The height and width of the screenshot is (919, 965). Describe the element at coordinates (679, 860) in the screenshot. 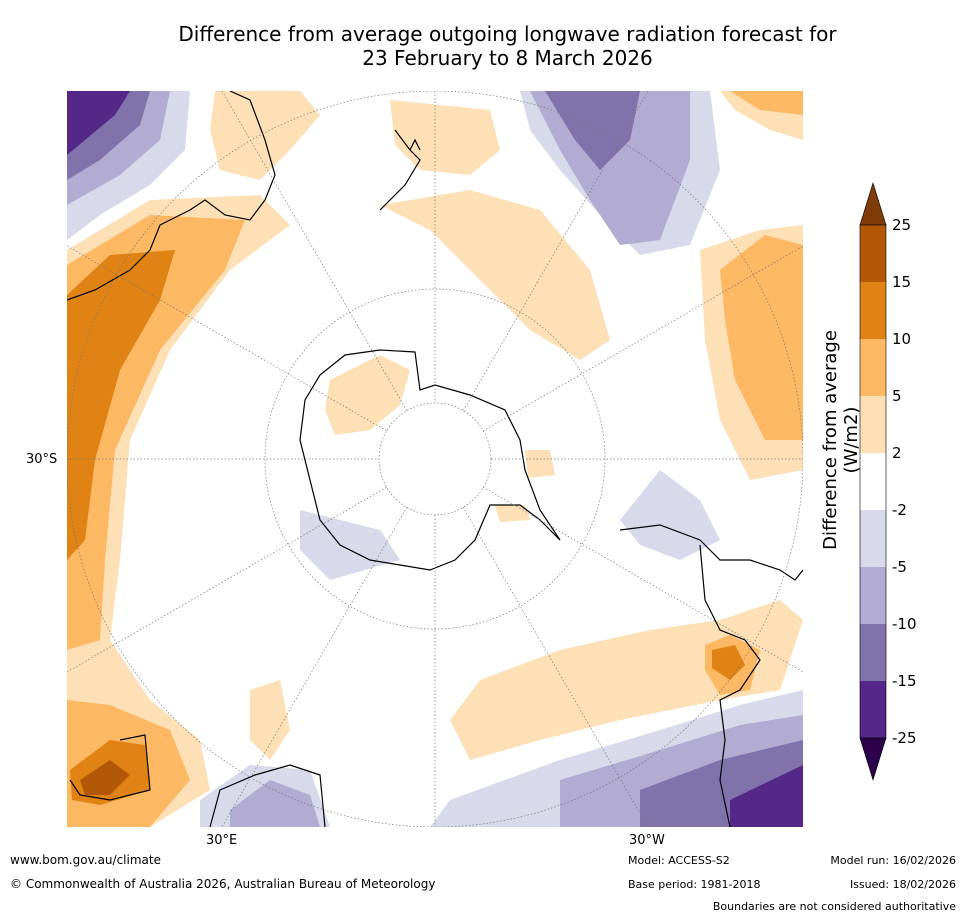

I see `model-text: Model: ACCESS-S2` at that location.